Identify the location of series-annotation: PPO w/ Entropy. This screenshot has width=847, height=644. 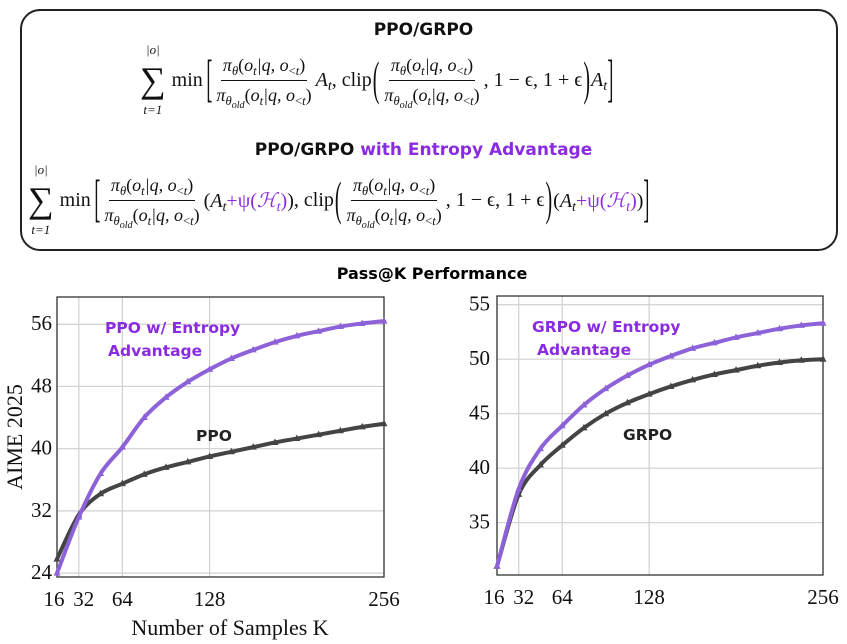
(172, 328).